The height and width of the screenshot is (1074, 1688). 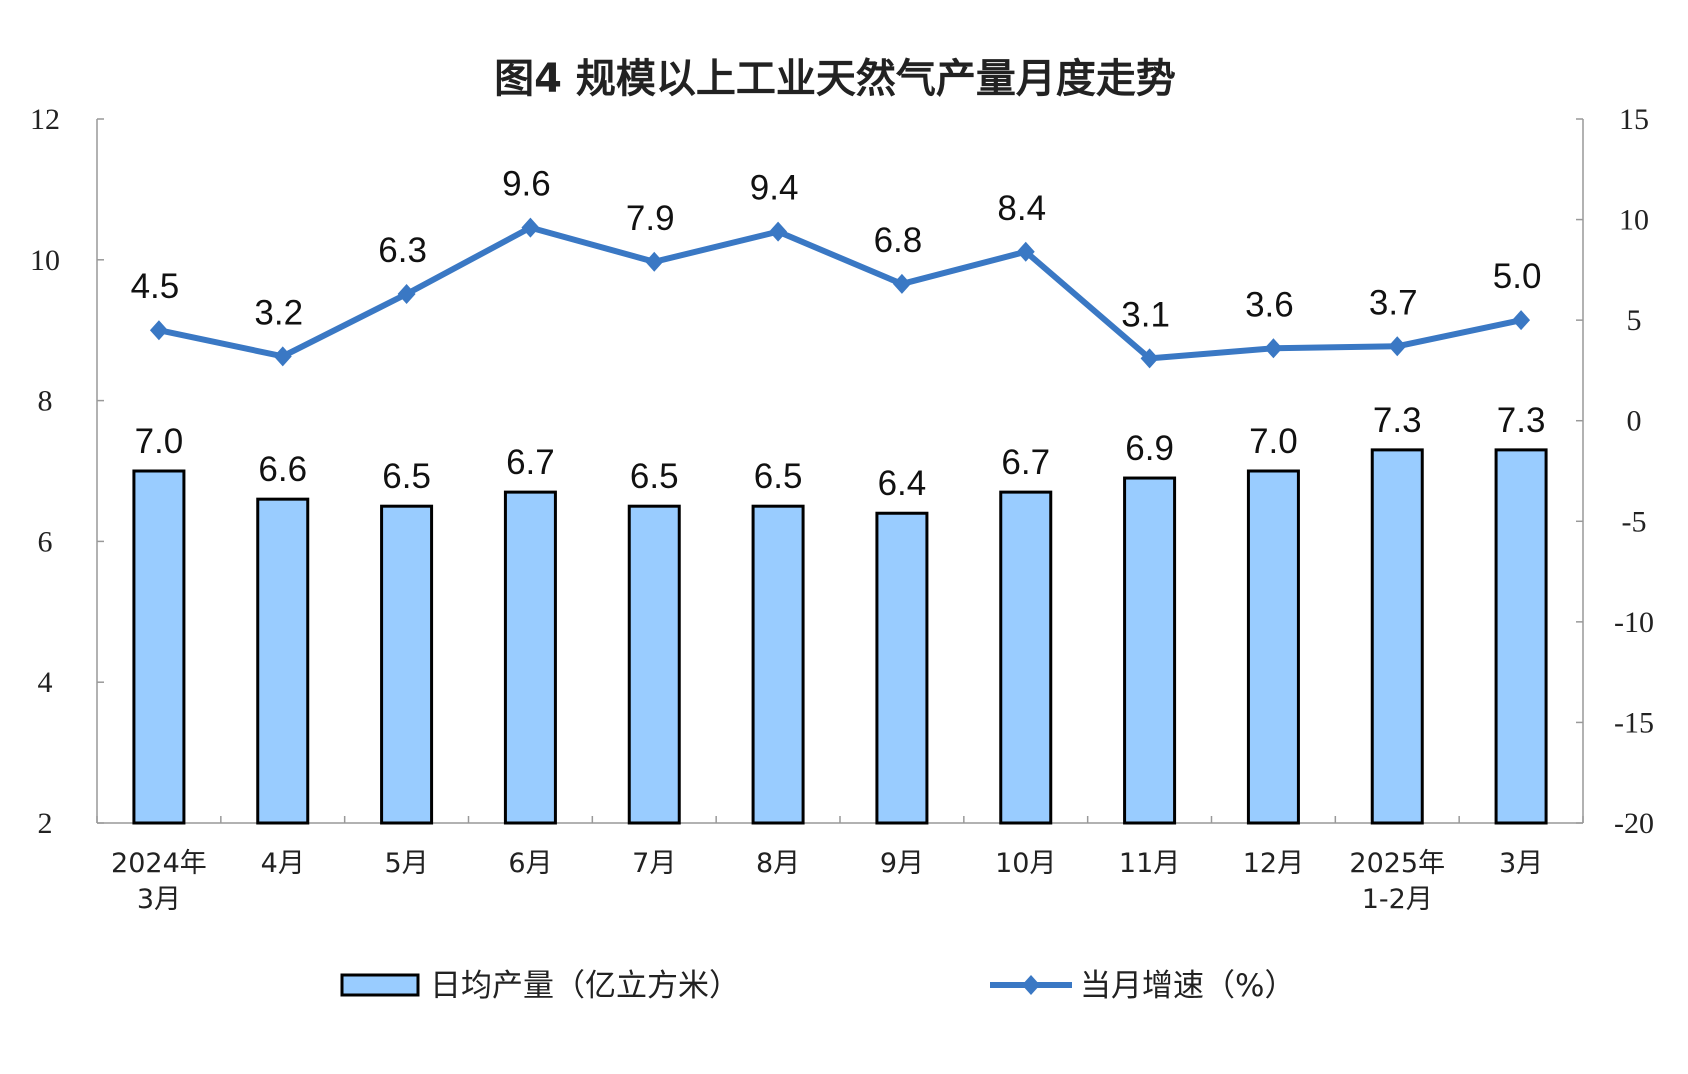 What do you see at coordinates (902, 483) in the screenshot?
I see `bar-data-label: 6.4` at bounding box center [902, 483].